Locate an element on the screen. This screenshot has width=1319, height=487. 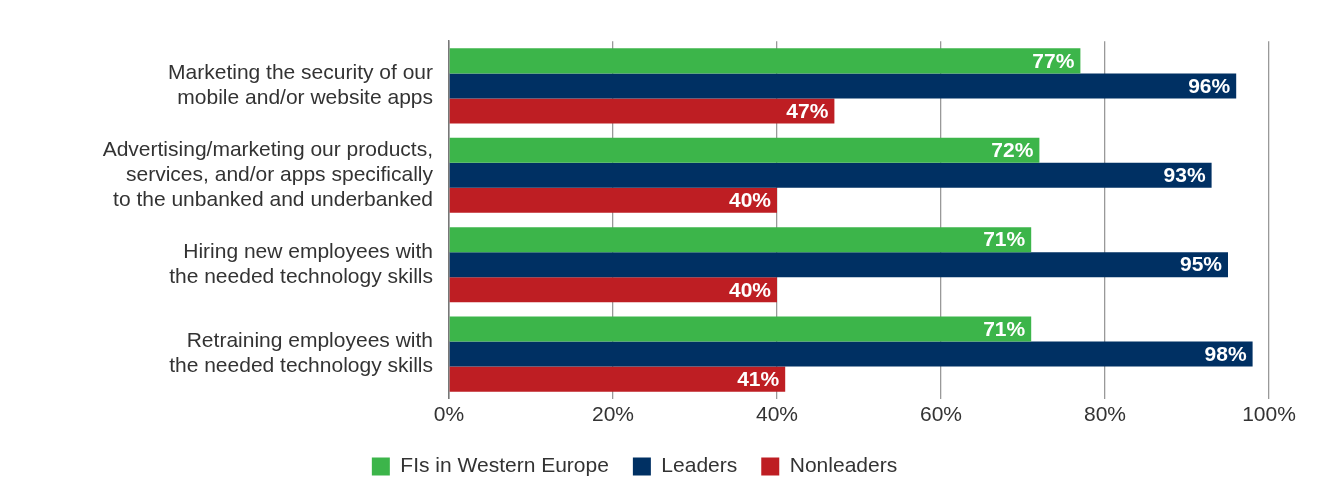
x-tick-label: 40% is located at coordinates (777, 414).